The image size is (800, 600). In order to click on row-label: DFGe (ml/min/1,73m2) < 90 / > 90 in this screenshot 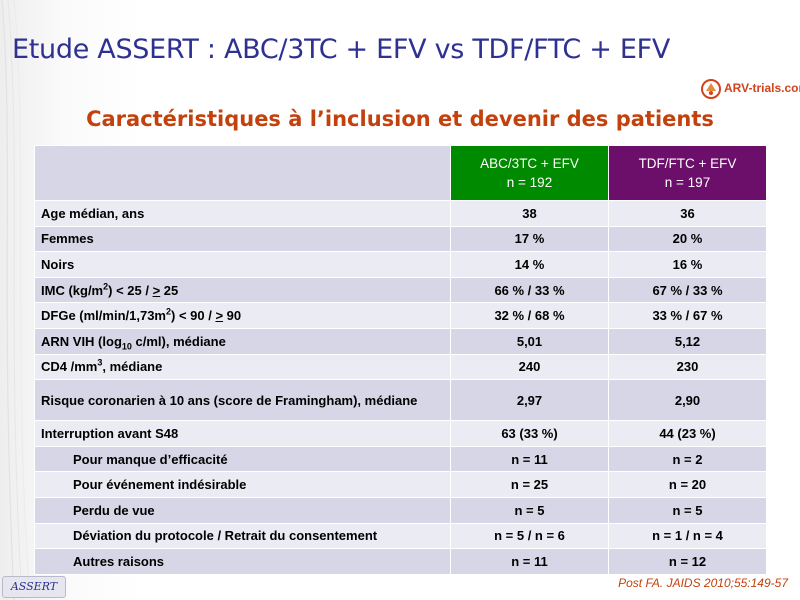, I will do `click(242, 315)`.